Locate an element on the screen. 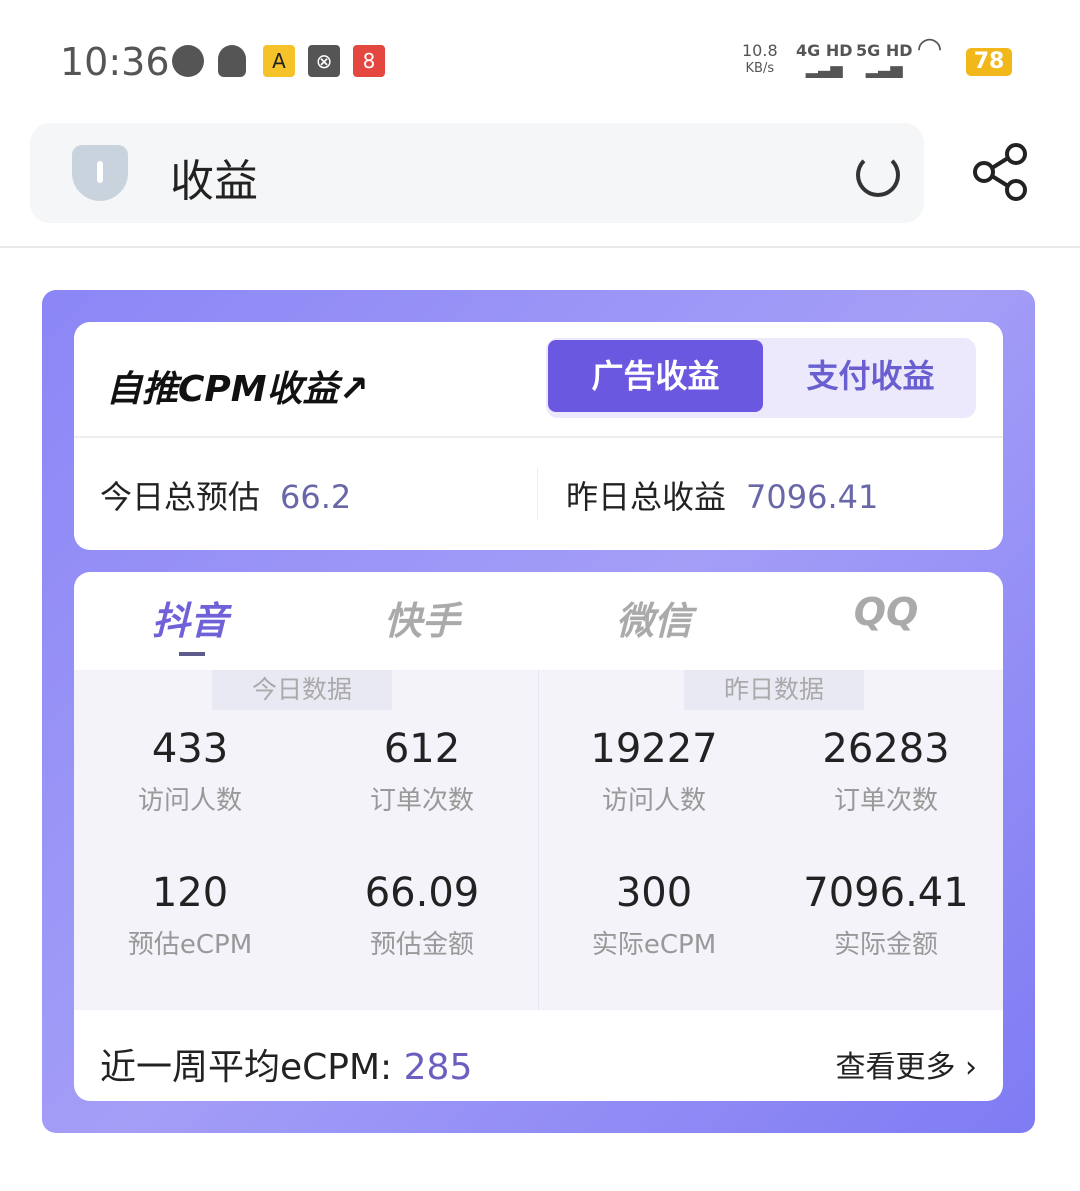 The height and width of the screenshot is (1191, 1080). battery-icon: 78 is located at coordinates (989, 62).